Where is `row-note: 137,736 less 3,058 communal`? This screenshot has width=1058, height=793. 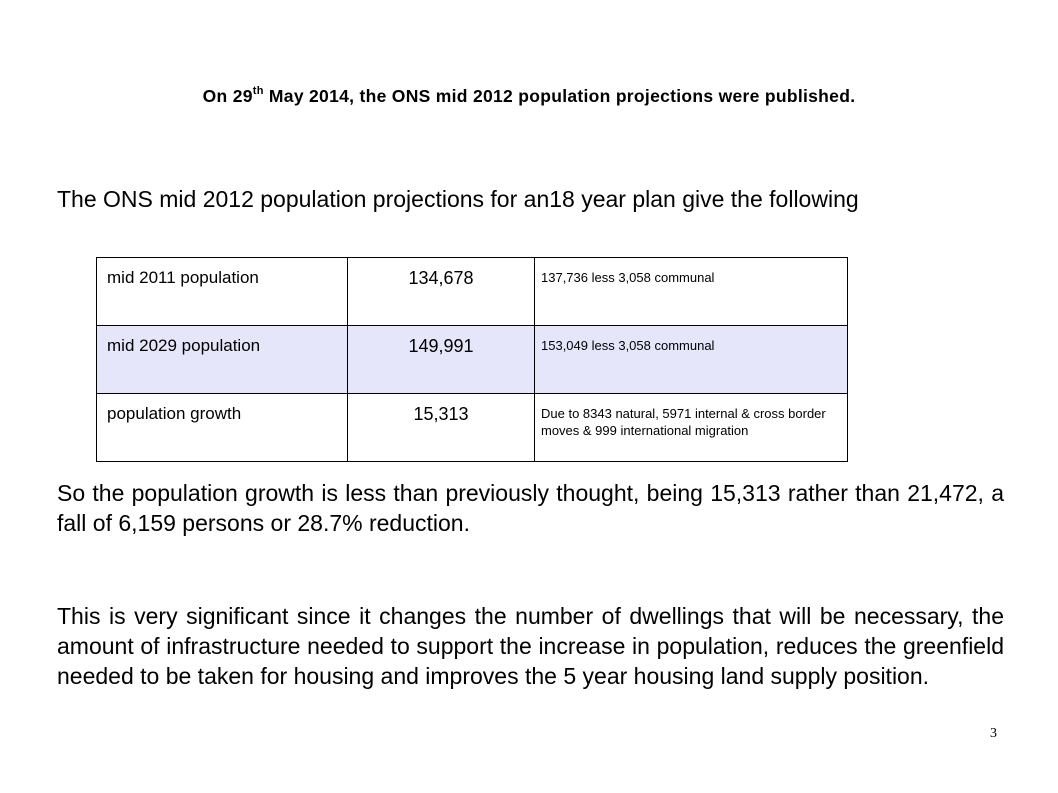 row-note: 137,736 less 3,058 communal is located at coordinates (691, 291).